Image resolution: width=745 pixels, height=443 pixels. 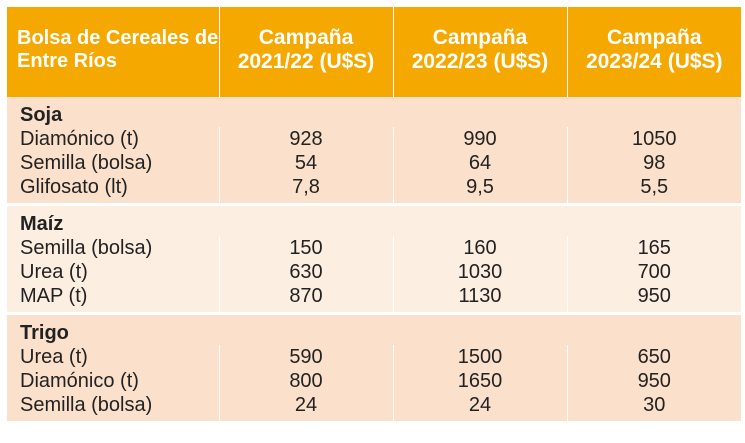 What do you see at coordinates (654, 405) in the screenshot?
I see `cell-2023-24: 30` at bounding box center [654, 405].